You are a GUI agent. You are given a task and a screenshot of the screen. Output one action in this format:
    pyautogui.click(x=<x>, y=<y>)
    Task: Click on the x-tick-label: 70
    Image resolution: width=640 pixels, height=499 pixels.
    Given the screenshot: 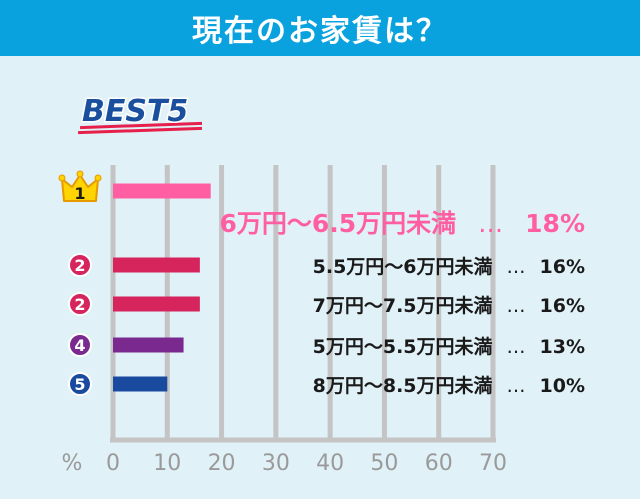 What is the action you would take?
    pyautogui.click(x=493, y=463)
    